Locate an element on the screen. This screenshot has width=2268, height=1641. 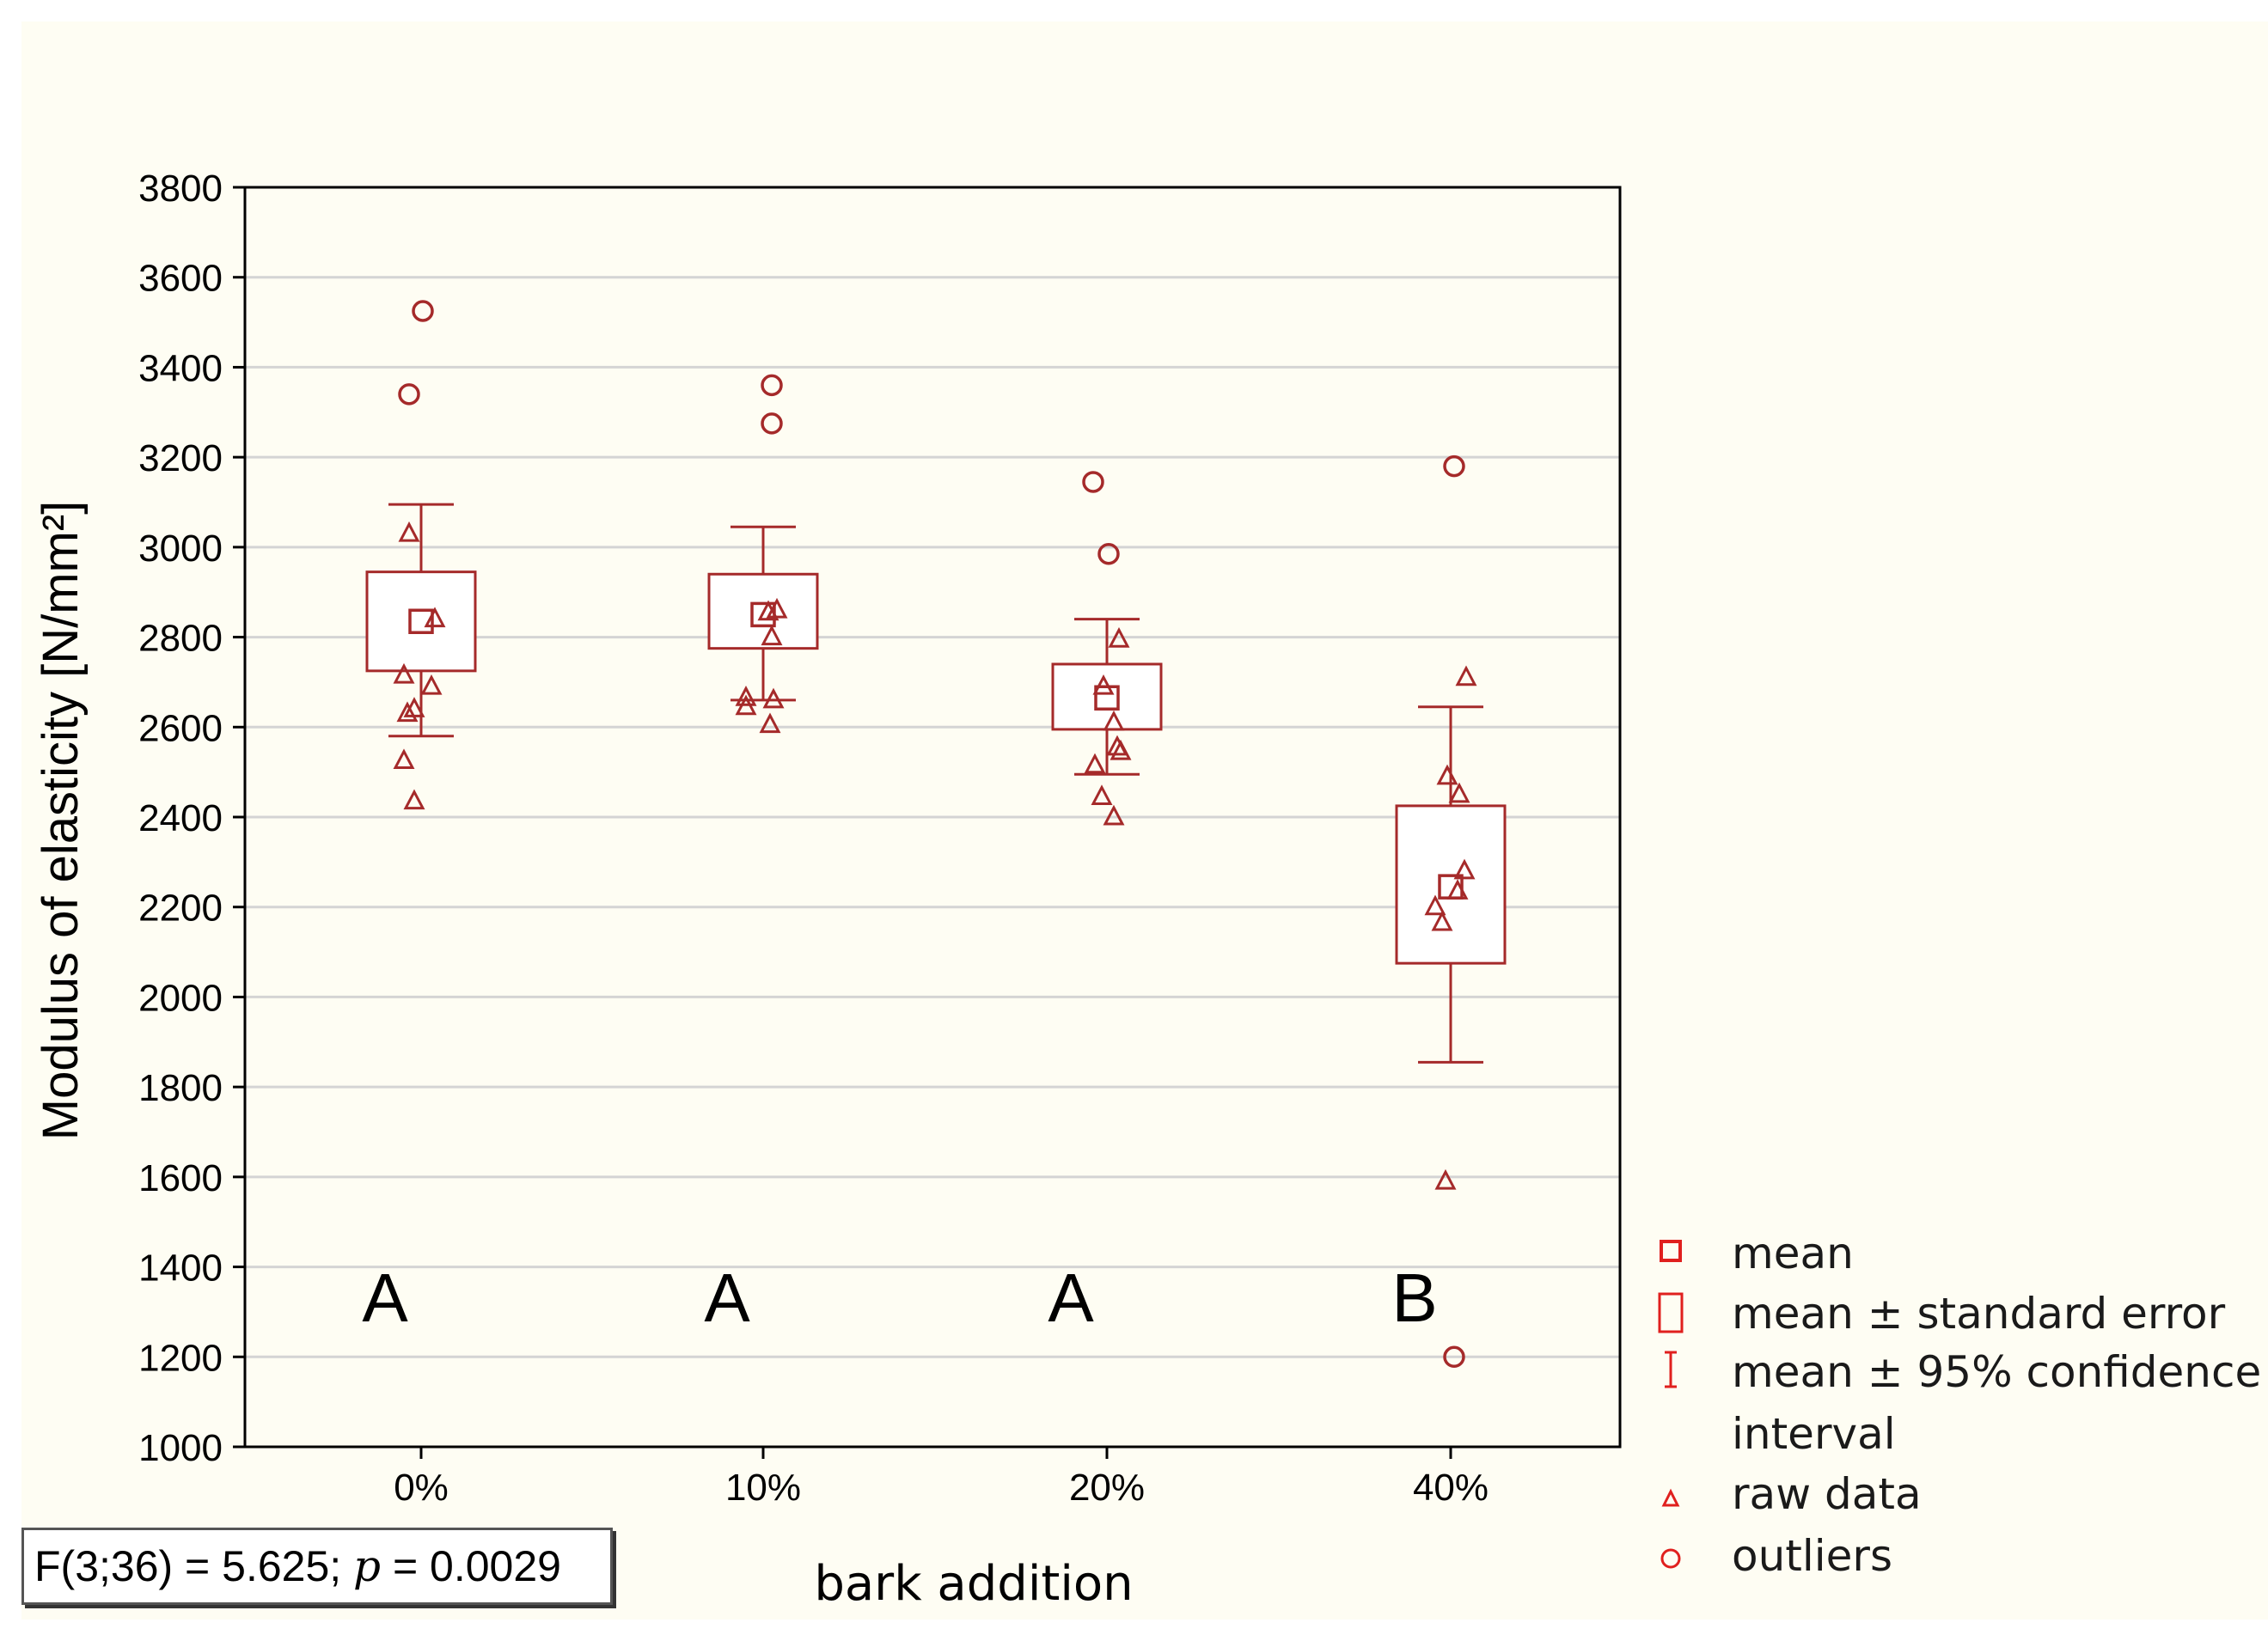
group-0: A is located at coordinates (419, 818).